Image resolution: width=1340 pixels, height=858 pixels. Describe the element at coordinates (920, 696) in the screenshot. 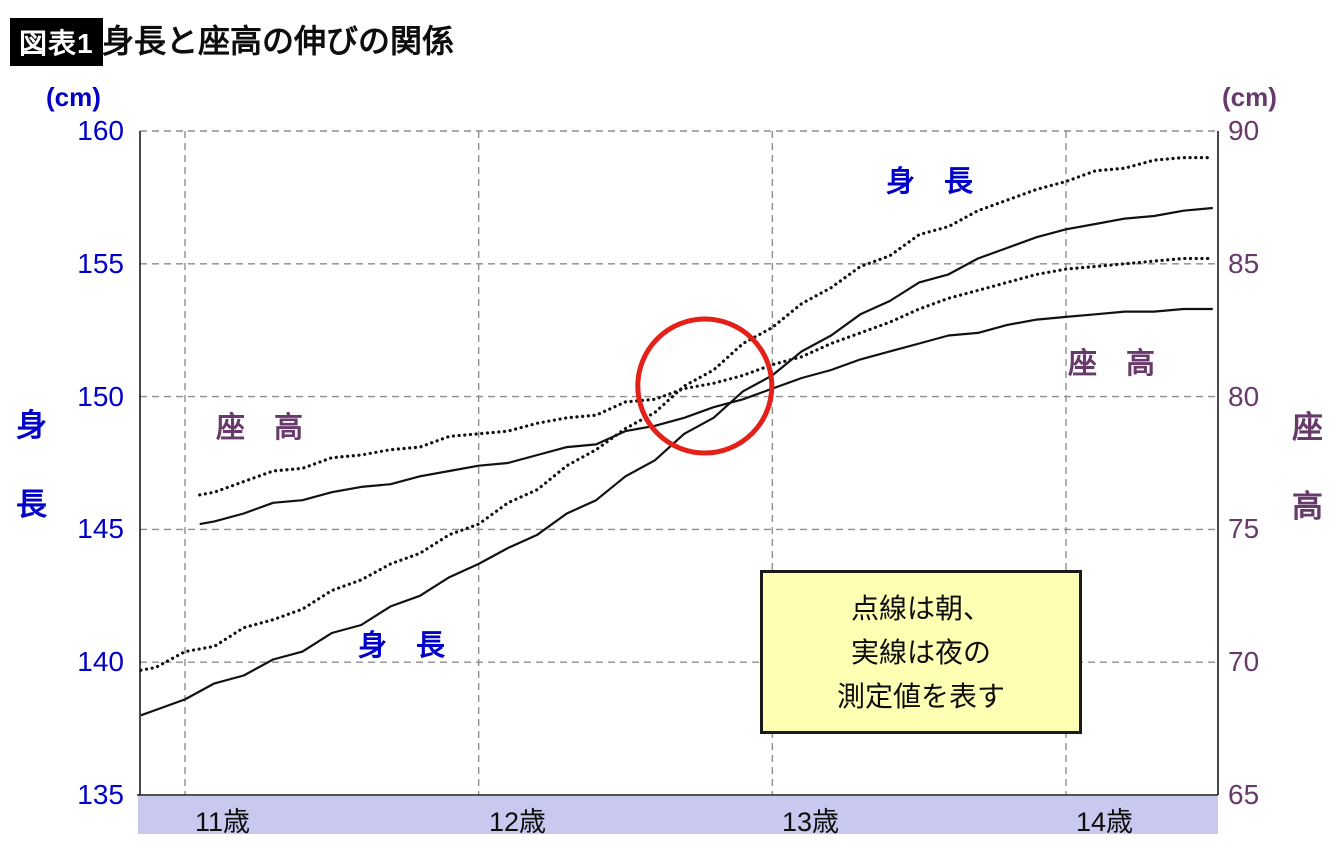

I see `legend-note-line-3: 測定値を表す` at that location.